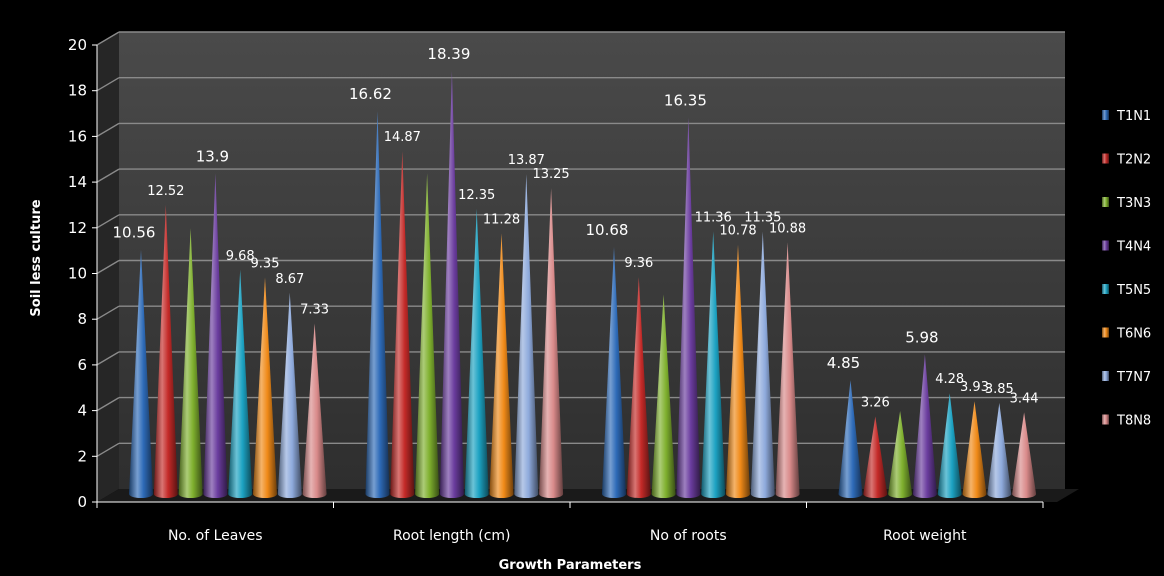 Image resolution: width=1164 pixels, height=576 pixels. Describe the element at coordinates (240, 256) in the screenshot. I see `data-label: 9.68` at that location.